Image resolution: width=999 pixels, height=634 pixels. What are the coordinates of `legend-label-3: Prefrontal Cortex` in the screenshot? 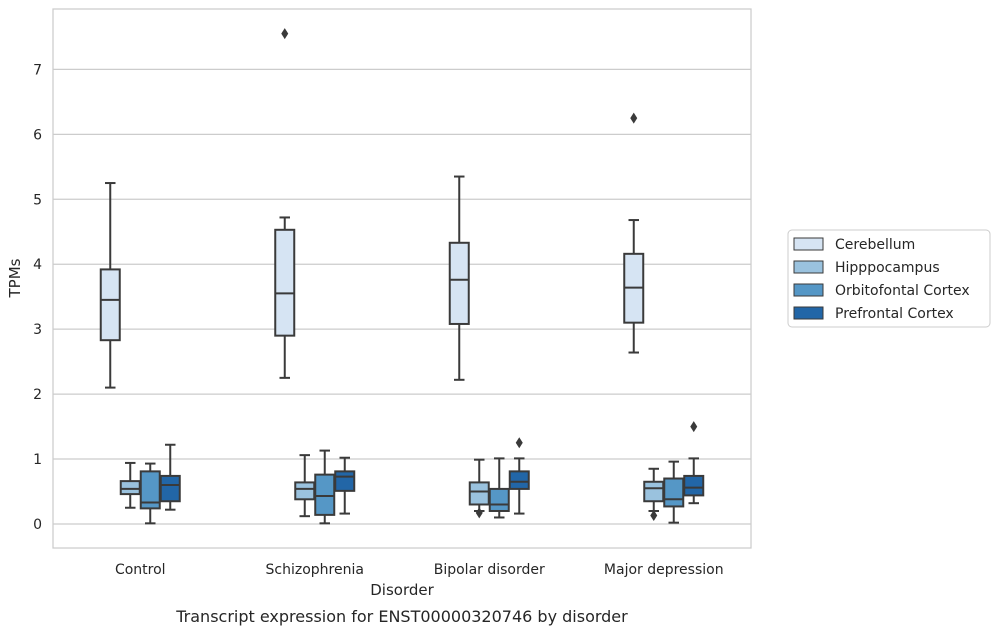 It's located at (894, 314).